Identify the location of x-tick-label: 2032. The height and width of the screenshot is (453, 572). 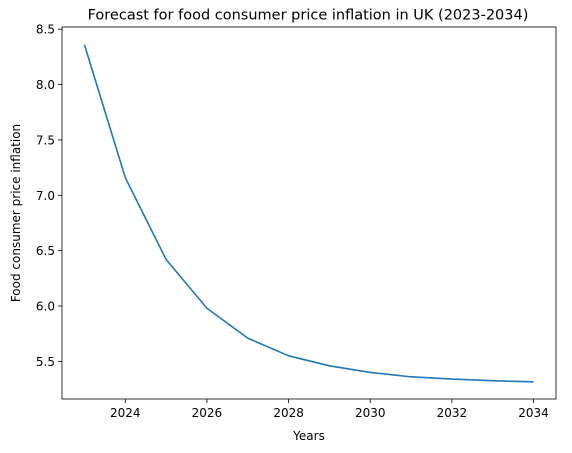
(452, 413).